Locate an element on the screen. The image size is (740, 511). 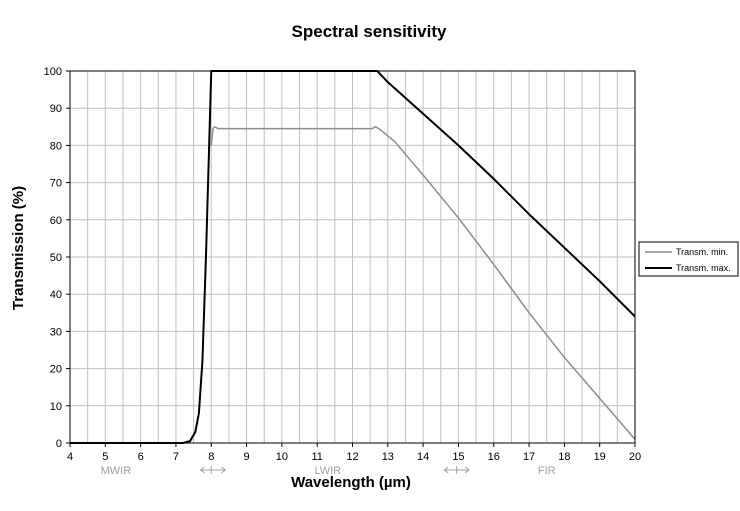
x-tick-label: 7 is located at coordinates (176, 457).